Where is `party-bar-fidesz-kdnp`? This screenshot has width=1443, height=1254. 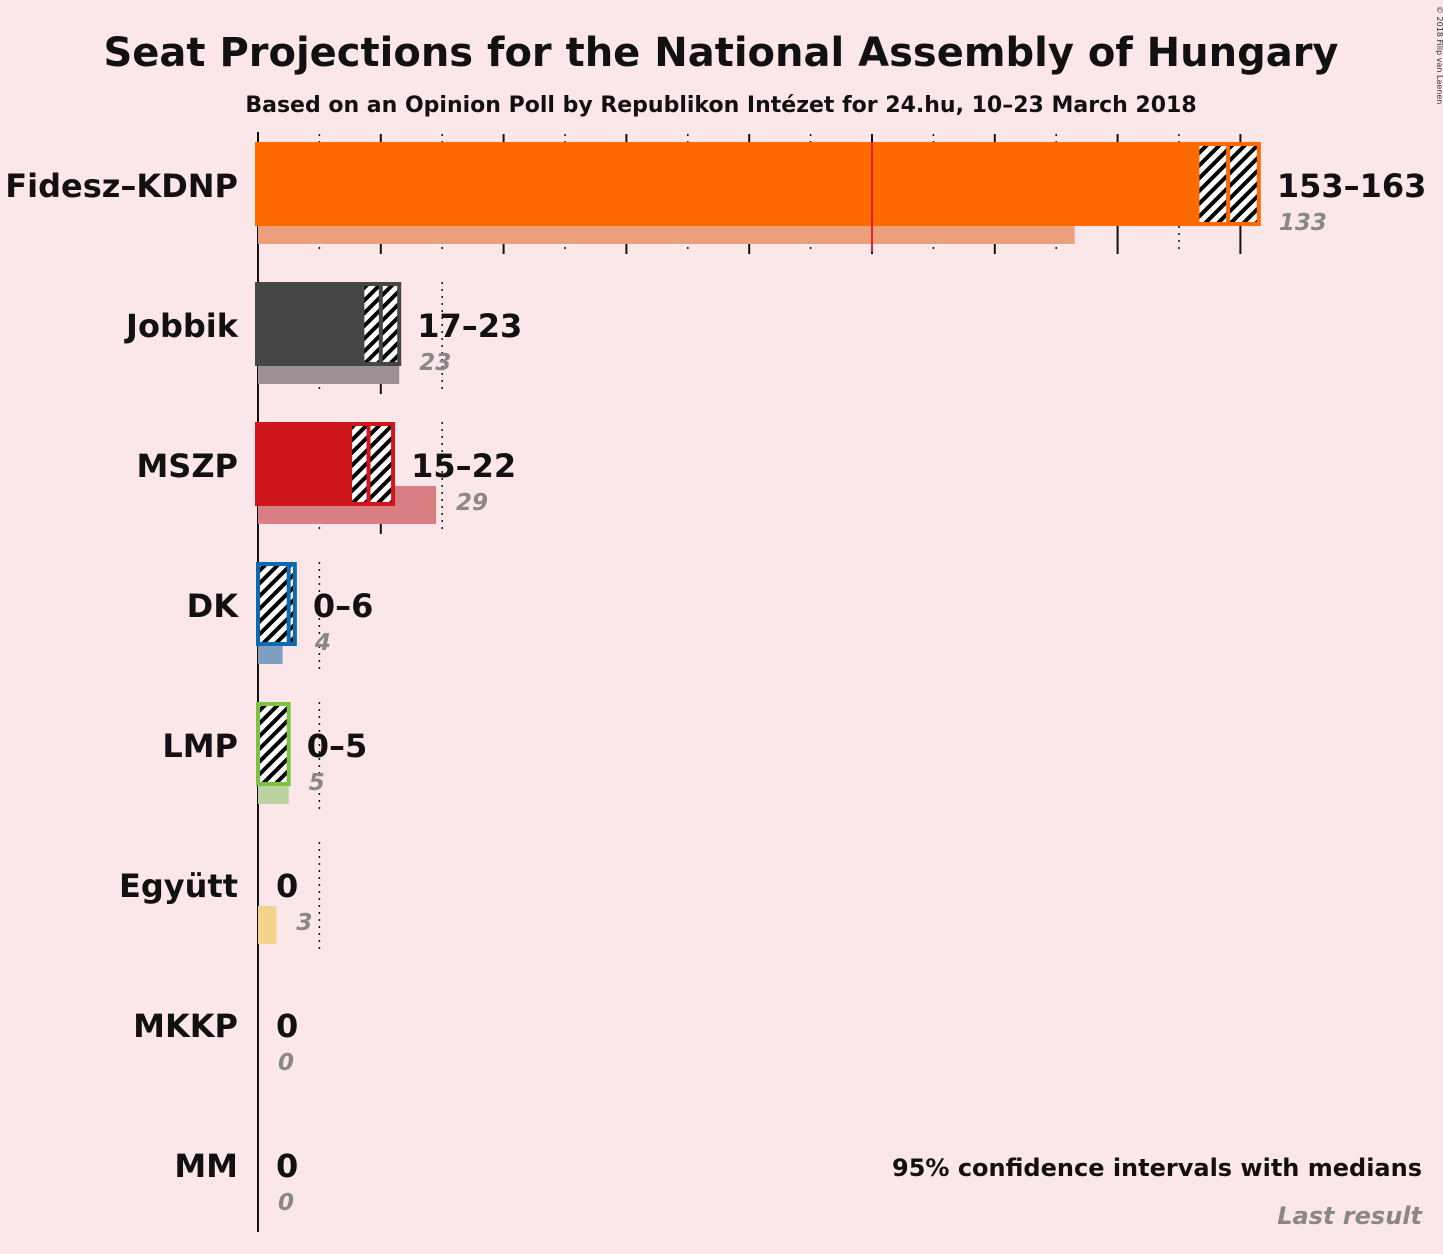 party-bar-fidesz-kdnp is located at coordinates (758, 193).